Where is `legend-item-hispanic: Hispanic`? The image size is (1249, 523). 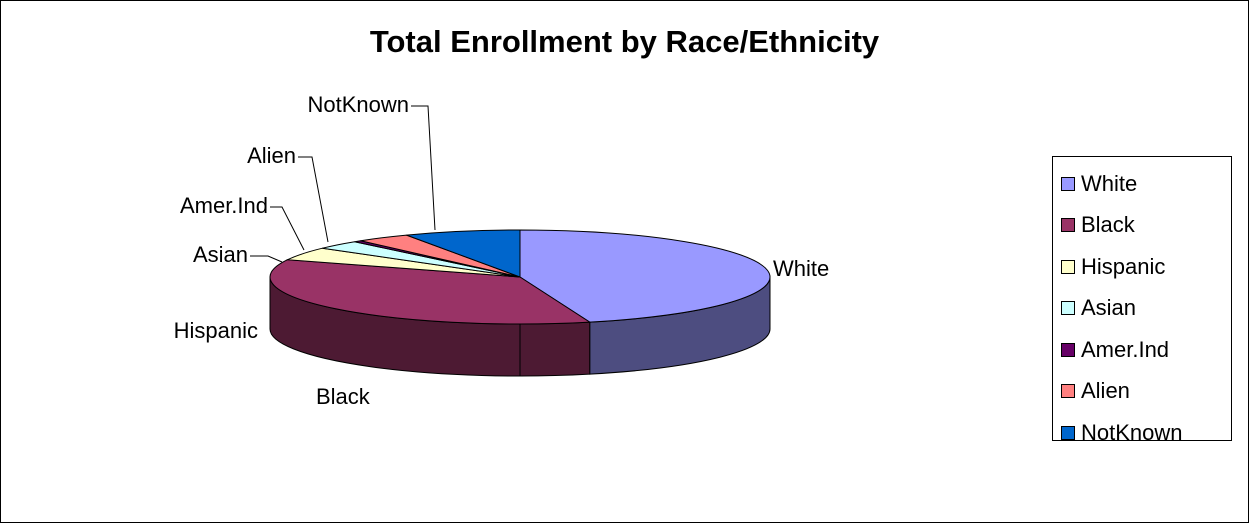
legend-item-hispanic: Hispanic is located at coordinates (1146, 267).